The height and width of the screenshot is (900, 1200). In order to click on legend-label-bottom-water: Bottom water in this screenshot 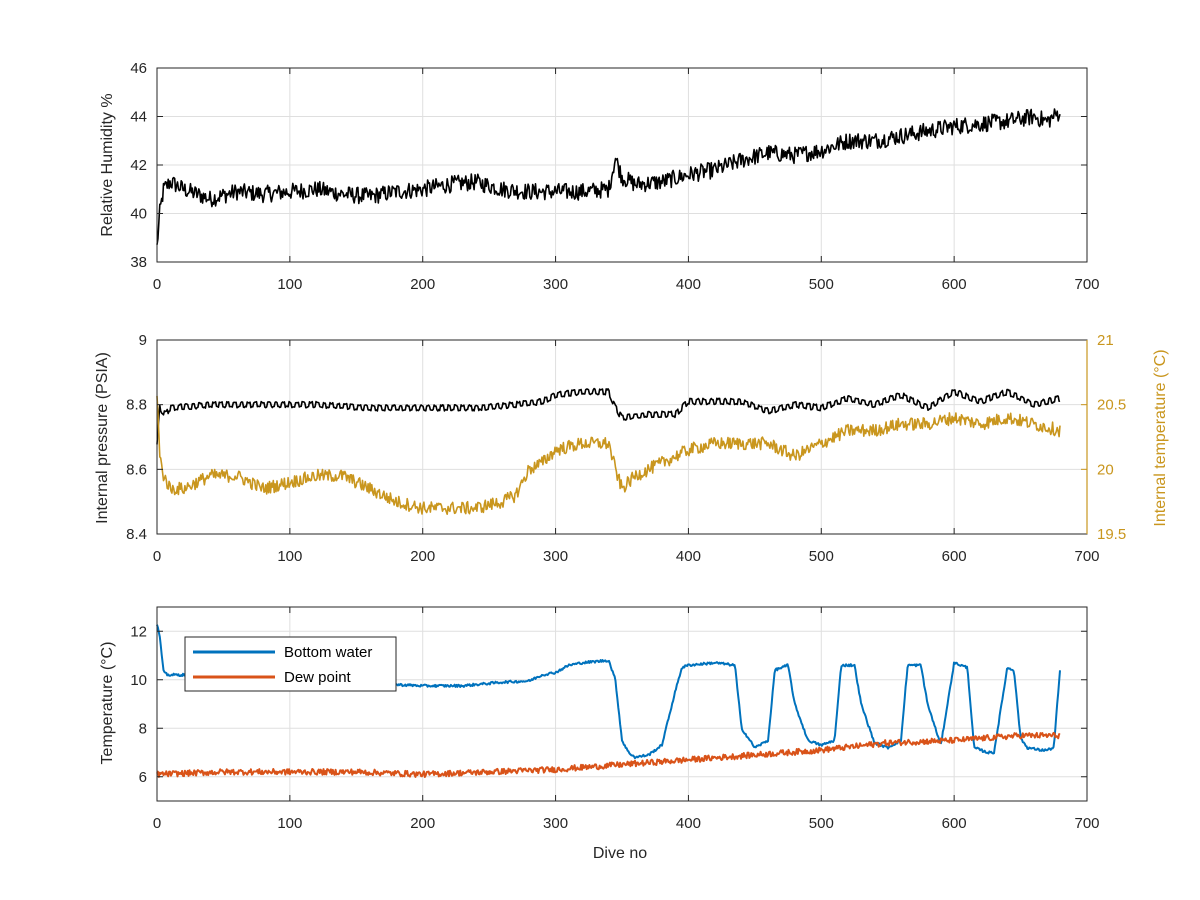, I will do `click(328, 652)`.